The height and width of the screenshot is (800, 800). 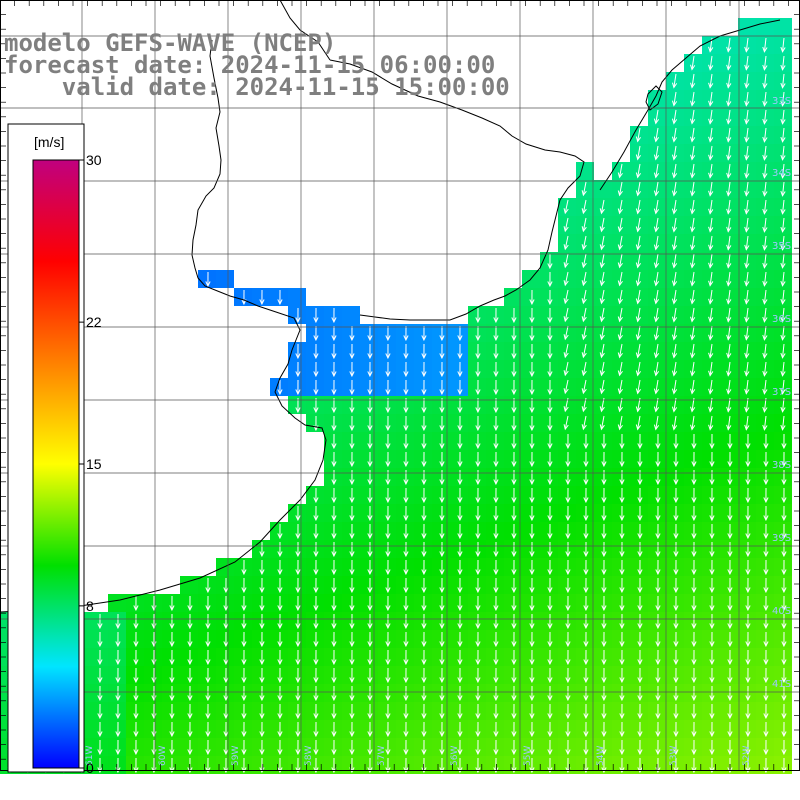 What do you see at coordinates (781, 246) in the screenshot?
I see `latitude-label: 35S` at bounding box center [781, 246].